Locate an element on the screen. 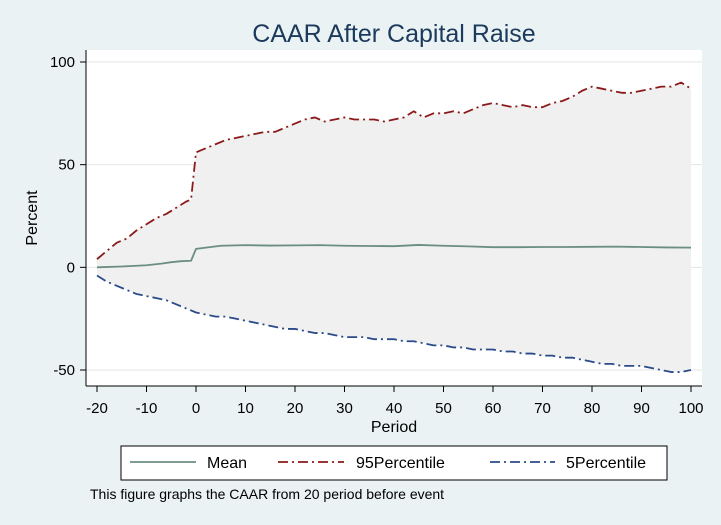 Image resolution: width=721 pixels, height=525 pixels. y-tick-label: -50 is located at coordinates (64, 370).